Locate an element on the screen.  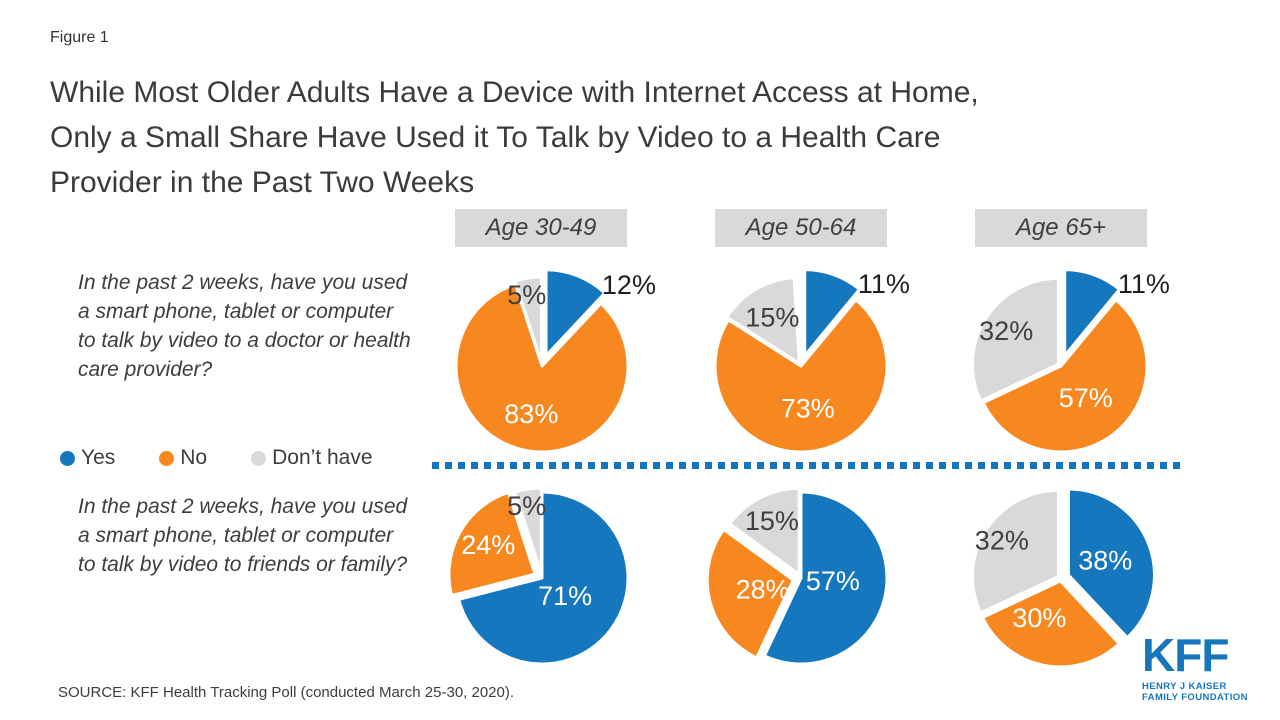
kff-logo: KFF HENRY J KAISER FAMILY FOUNDATION is located at coordinates (1195, 667).